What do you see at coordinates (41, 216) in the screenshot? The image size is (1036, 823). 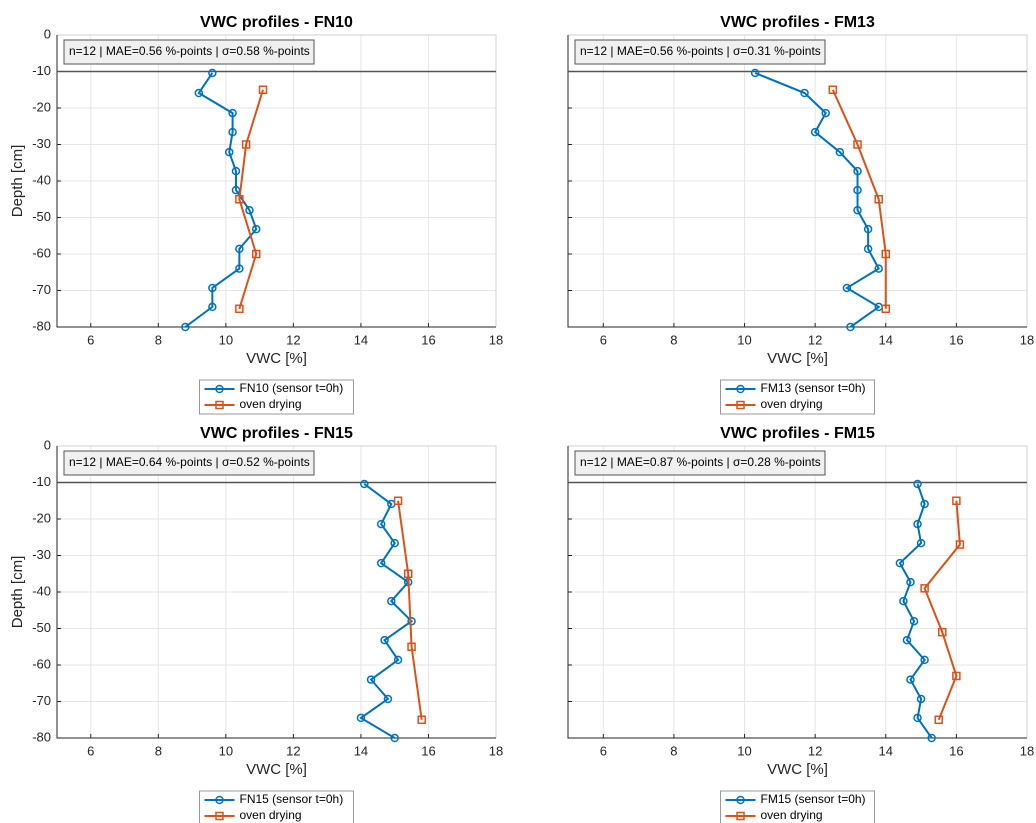 I see `y-tick-label: -50` at bounding box center [41, 216].